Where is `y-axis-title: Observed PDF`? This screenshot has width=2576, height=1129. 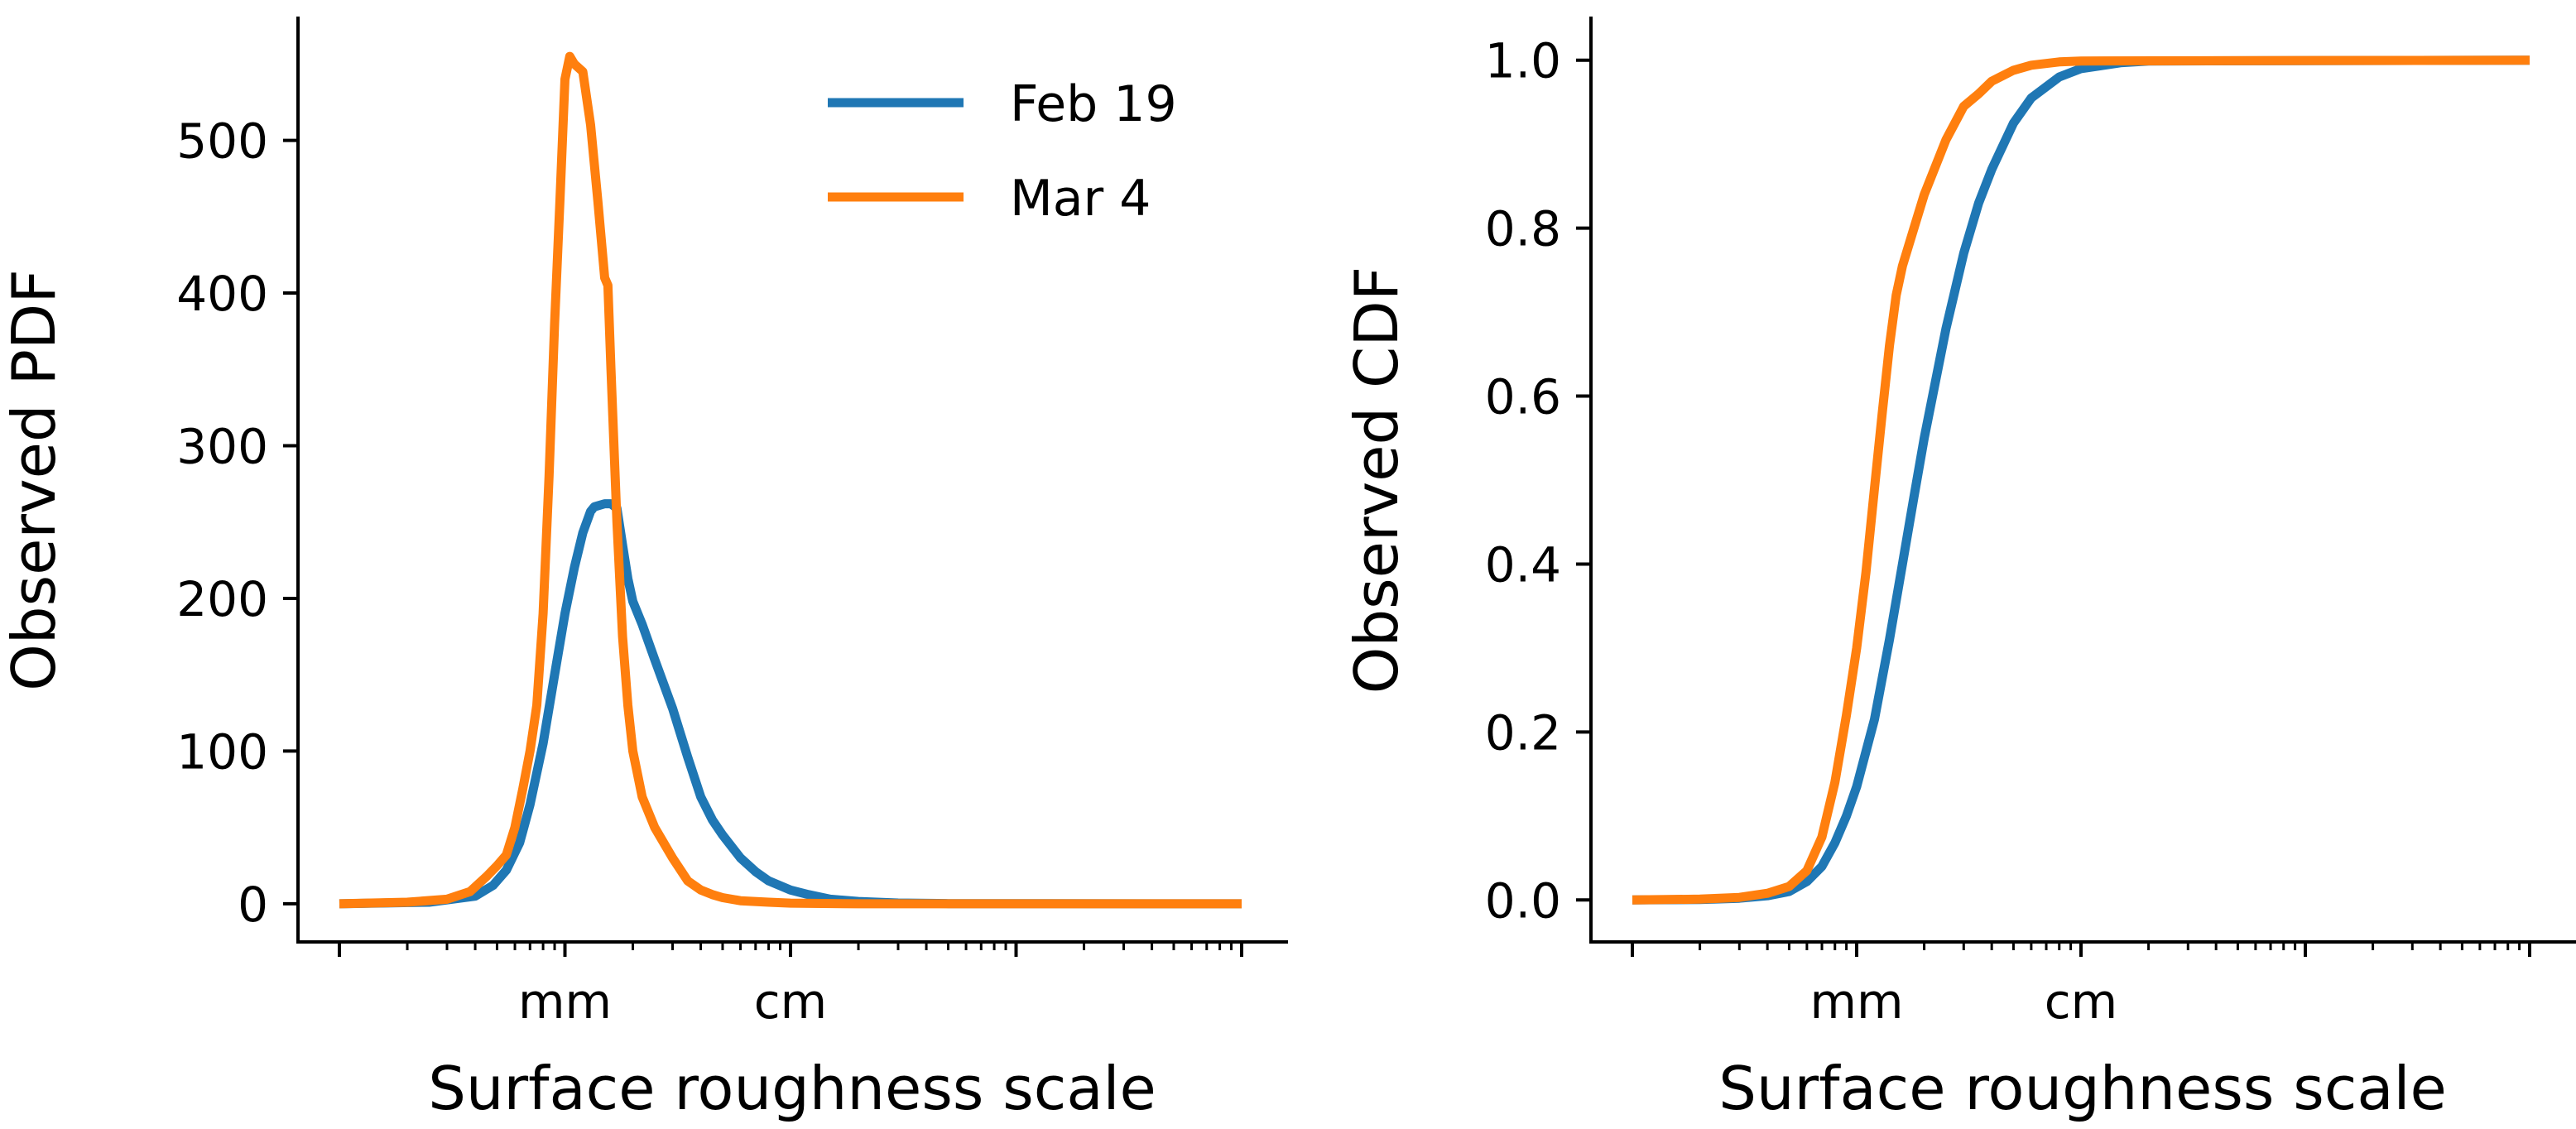
y-axis-title: Observed PDF is located at coordinates (34, 480).